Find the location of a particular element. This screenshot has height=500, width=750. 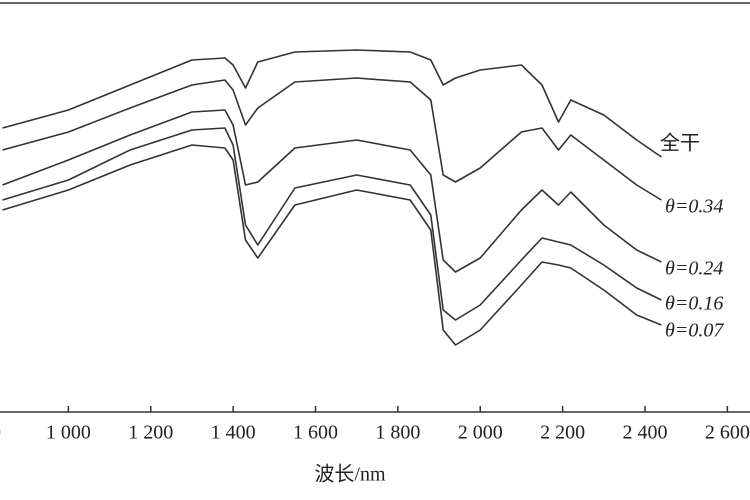

x-tick-label: 2 400 is located at coordinates (644, 433).